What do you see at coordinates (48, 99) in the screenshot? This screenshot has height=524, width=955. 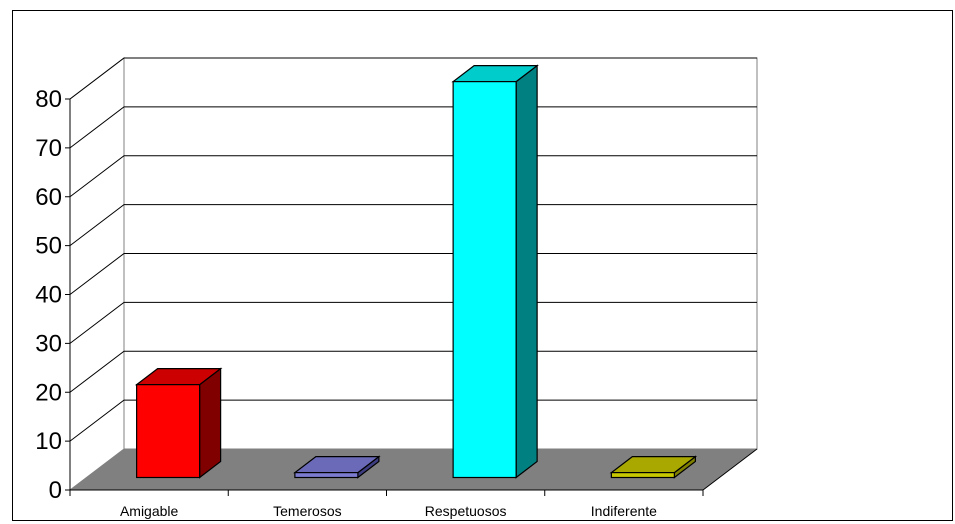 I see `y-tick-label: 80` at bounding box center [48, 99].